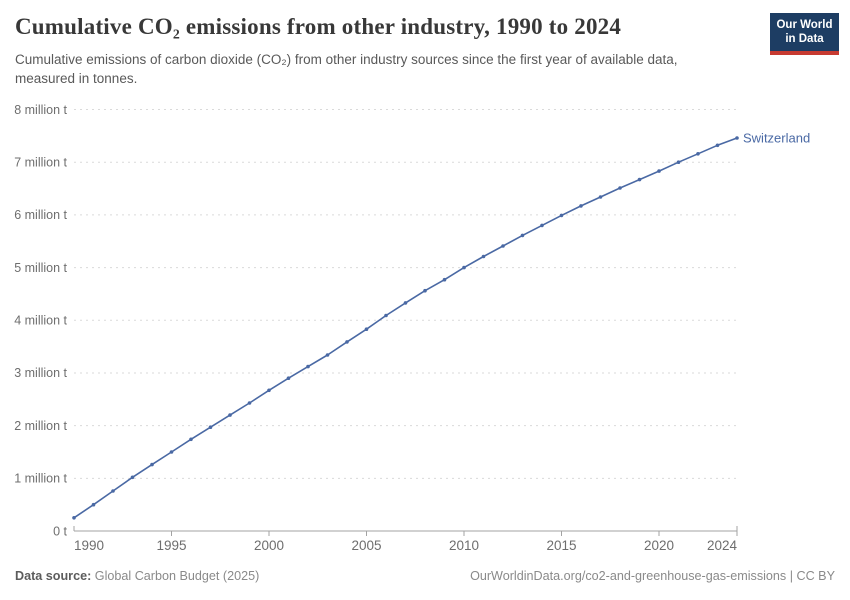 This screenshot has width=850, height=600. Describe the element at coordinates (40, 321) in the screenshot. I see `y-tick-label: 4 million t` at that location.